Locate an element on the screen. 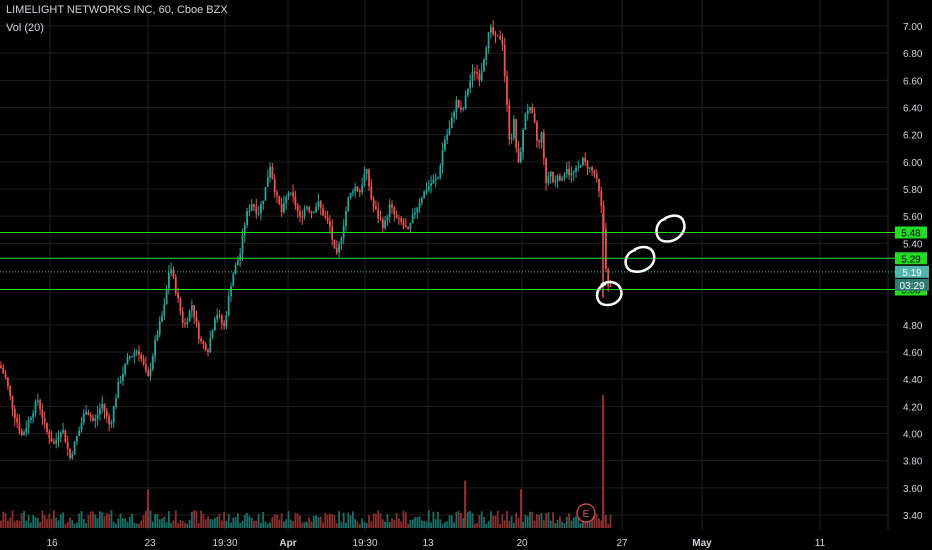 This screenshot has width=932, height=550. y-tick-label: 5.40 is located at coordinates (913, 244).